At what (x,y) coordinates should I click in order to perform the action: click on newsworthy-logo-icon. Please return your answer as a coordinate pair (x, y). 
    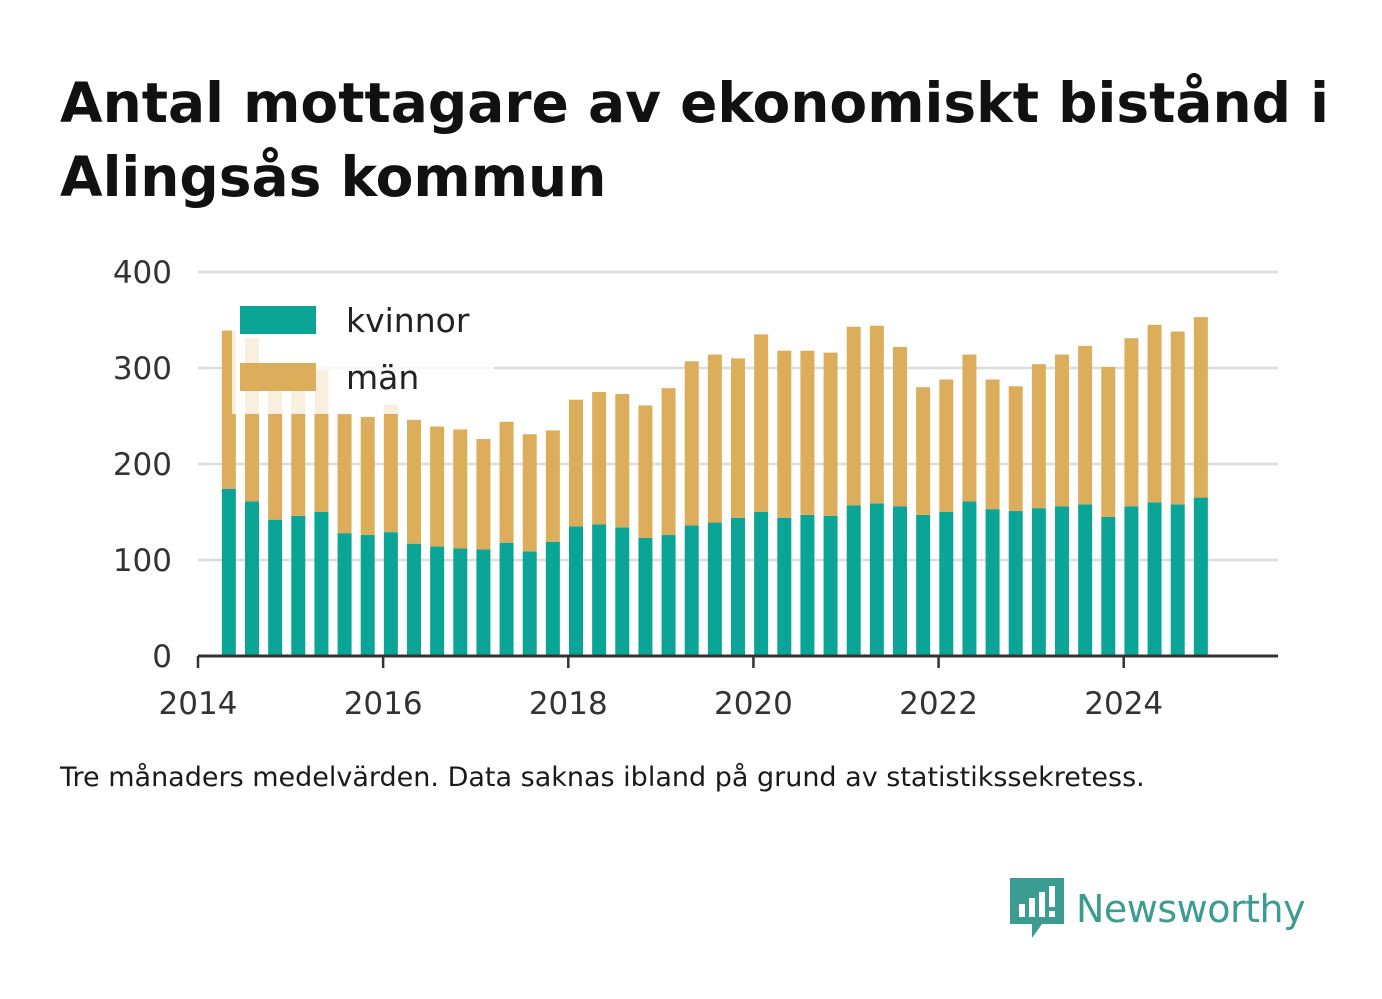
    Looking at the image, I should click on (1037, 908).